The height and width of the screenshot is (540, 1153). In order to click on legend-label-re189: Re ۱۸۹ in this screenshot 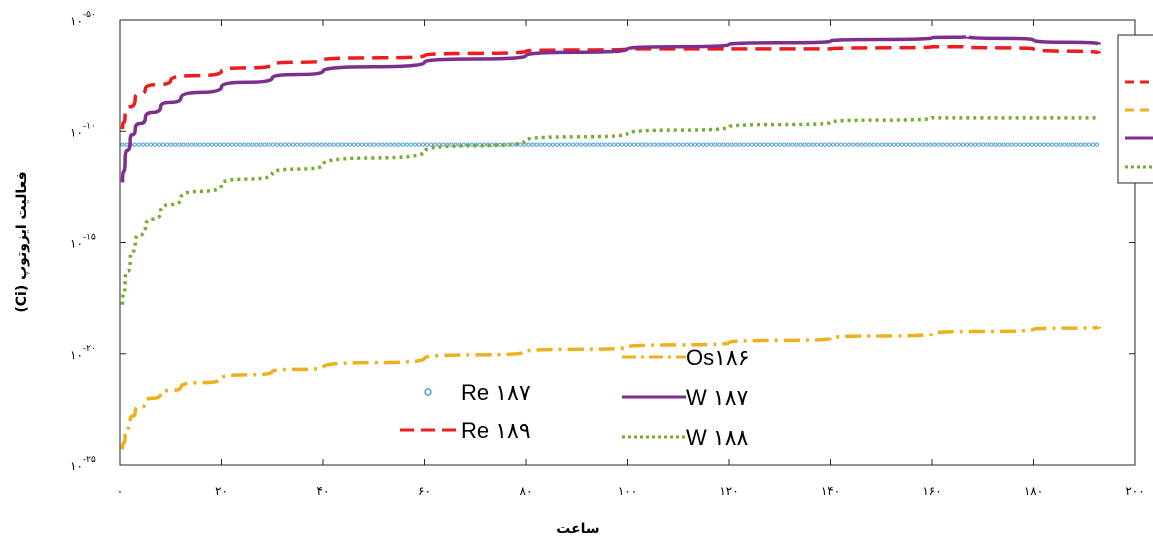, I will do `click(496, 430)`.